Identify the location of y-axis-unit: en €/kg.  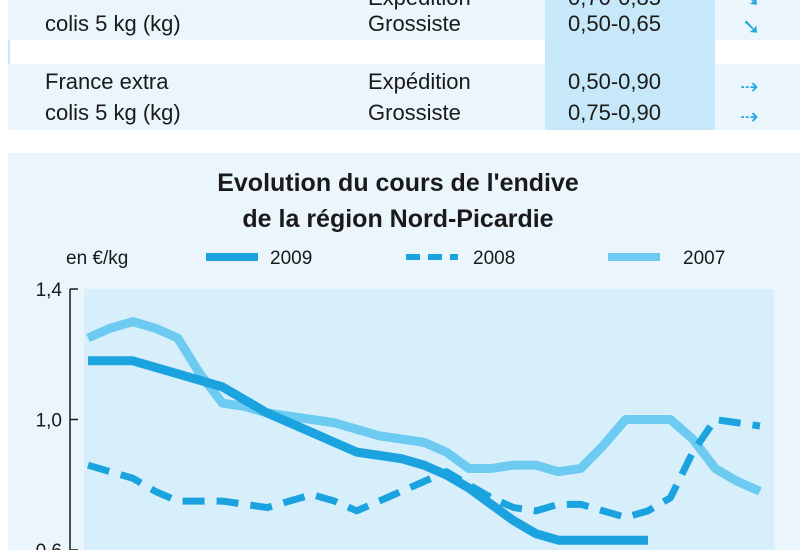
(97, 258).